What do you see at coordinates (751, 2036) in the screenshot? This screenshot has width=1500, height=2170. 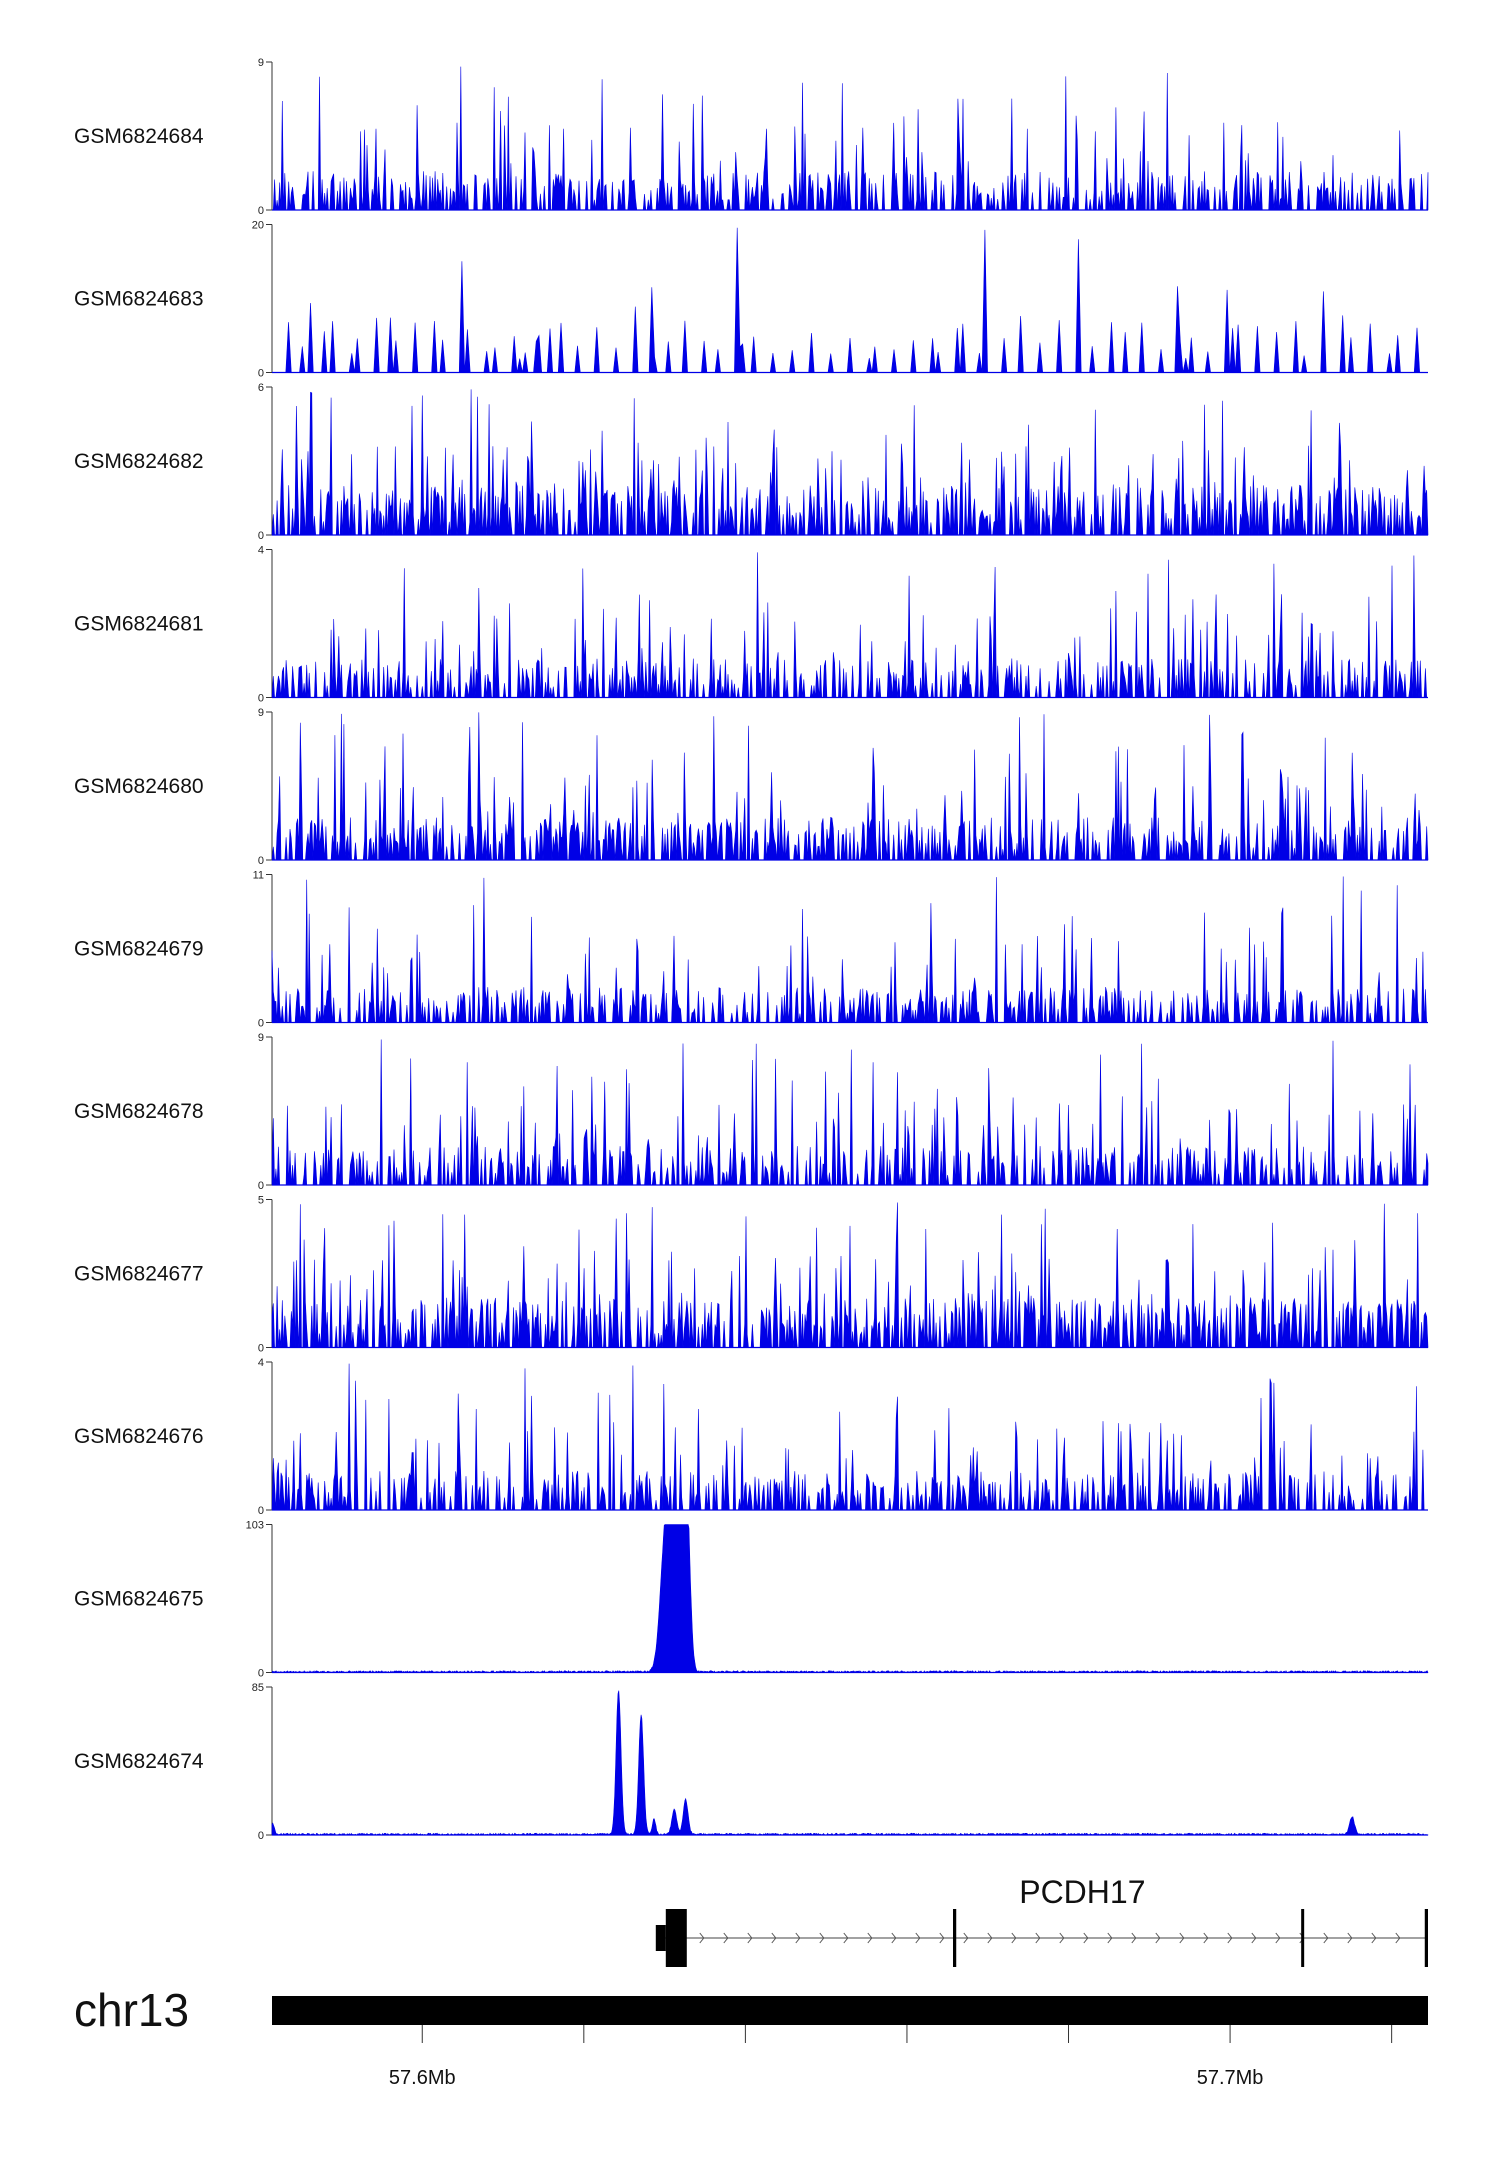 I see `chromosome-axis: chr13 57.6Mb 57.7Mb` at bounding box center [751, 2036].